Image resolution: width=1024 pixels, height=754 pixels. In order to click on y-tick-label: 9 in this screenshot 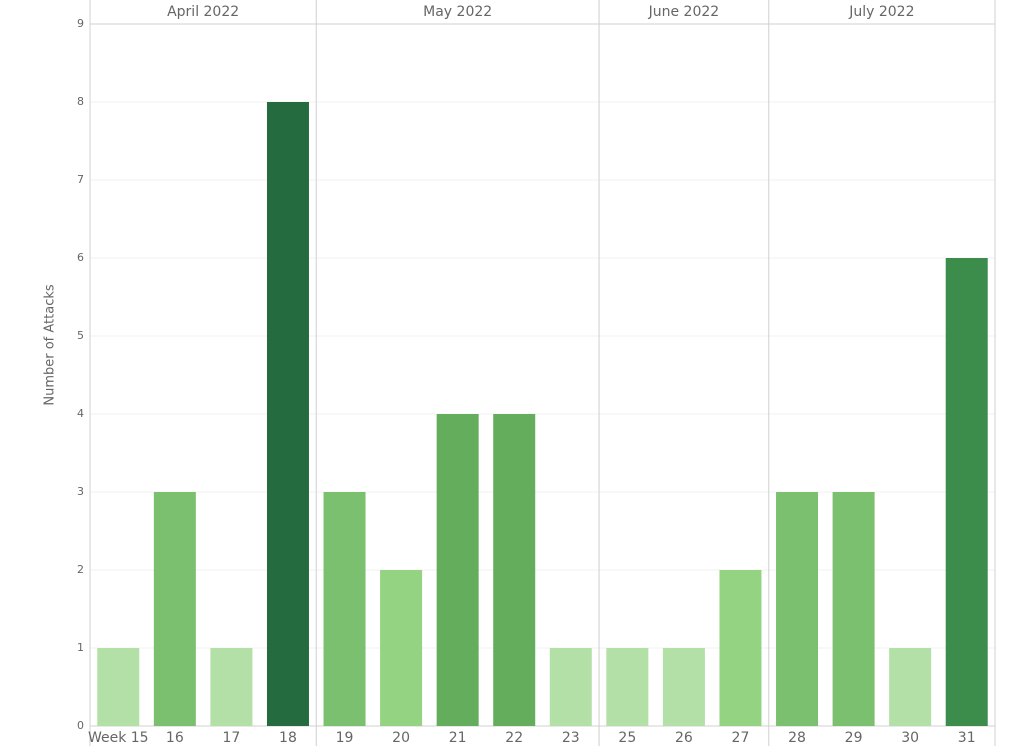, I will do `click(80, 23)`.